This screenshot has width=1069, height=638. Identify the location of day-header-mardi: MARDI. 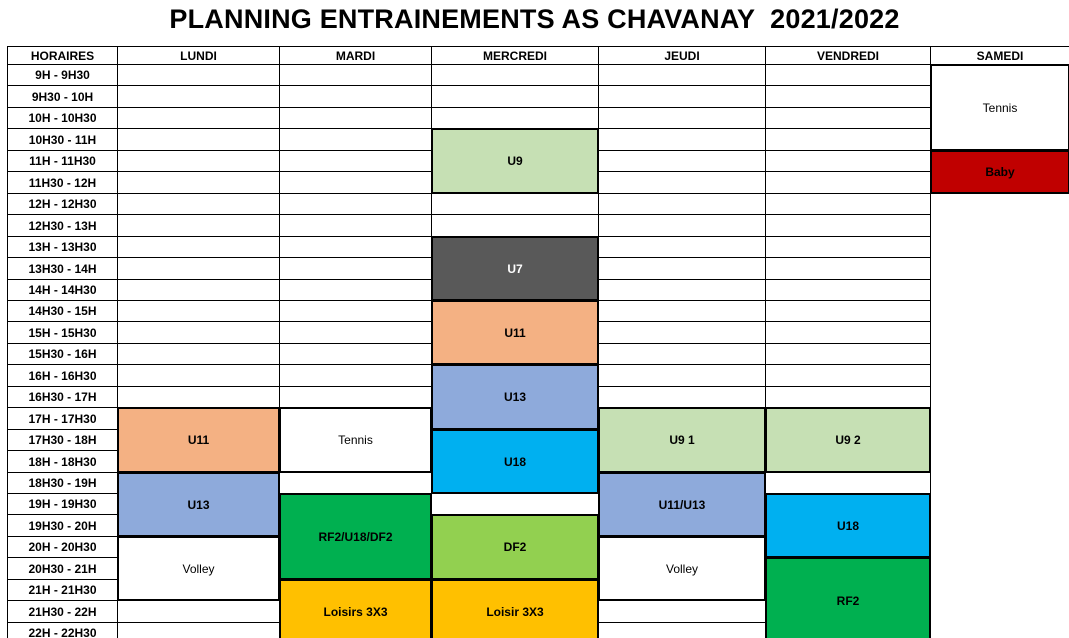
(355, 55).